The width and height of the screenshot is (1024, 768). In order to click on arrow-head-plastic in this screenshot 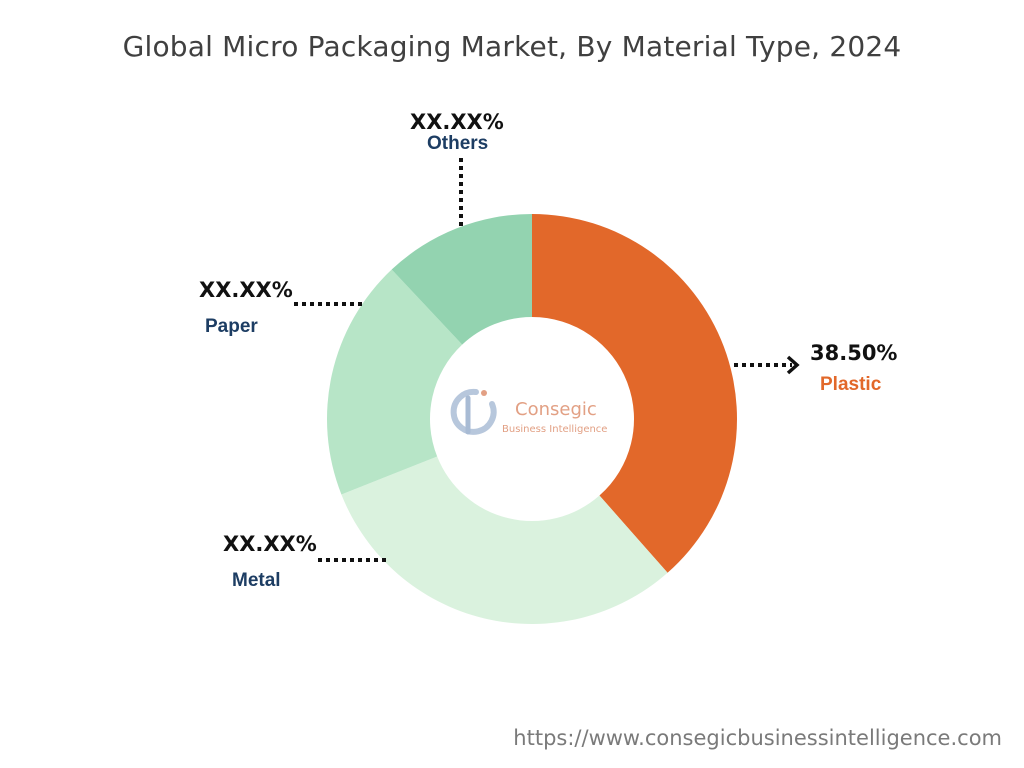, I will do `click(793, 365)`.